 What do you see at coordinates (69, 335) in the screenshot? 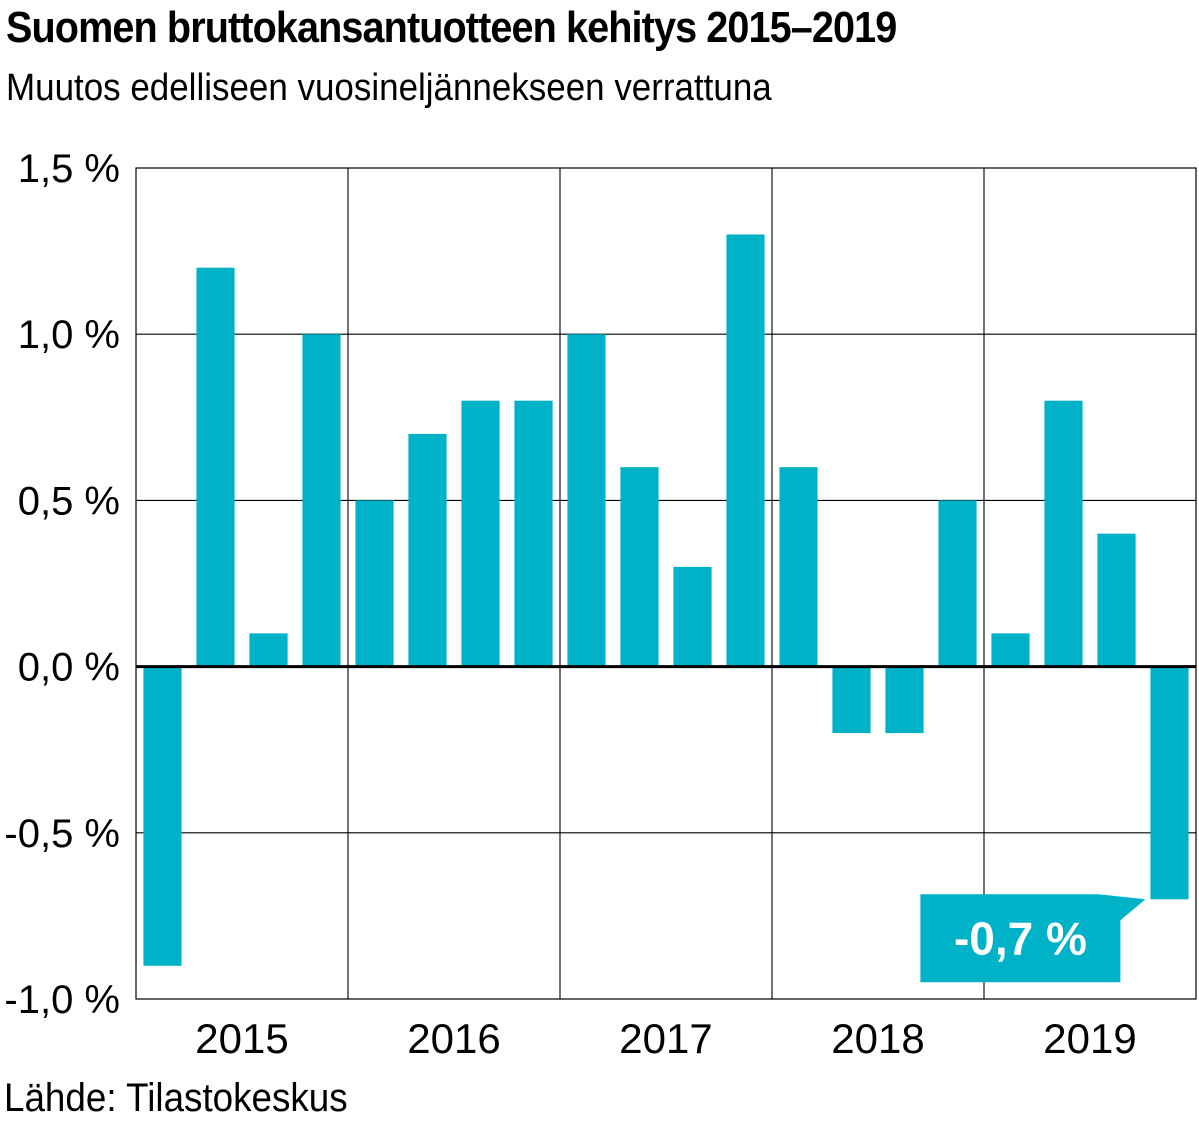
I see `y-tick-label: 1,0 %` at bounding box center [69, 335].